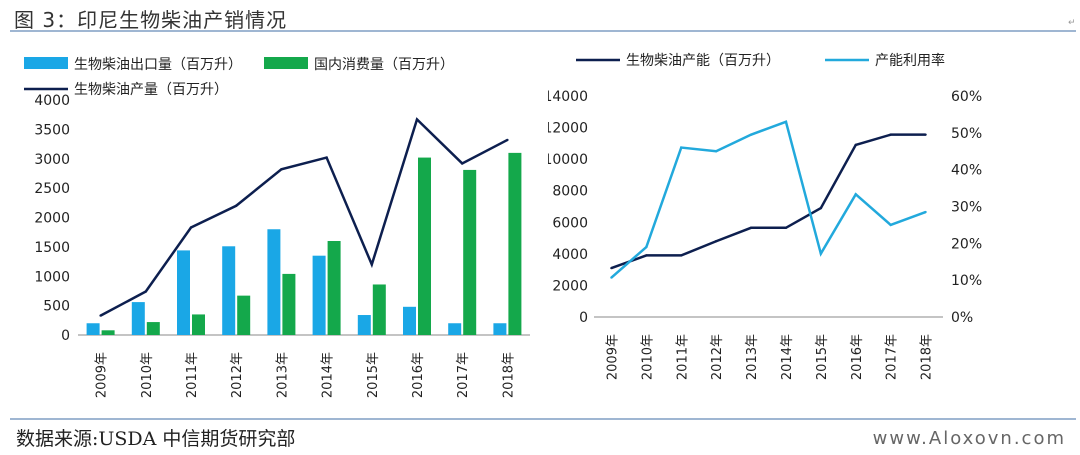 This screenshot has width=1080, height=455. I want to click on y-tick-label: 2000, so click(52, 219).